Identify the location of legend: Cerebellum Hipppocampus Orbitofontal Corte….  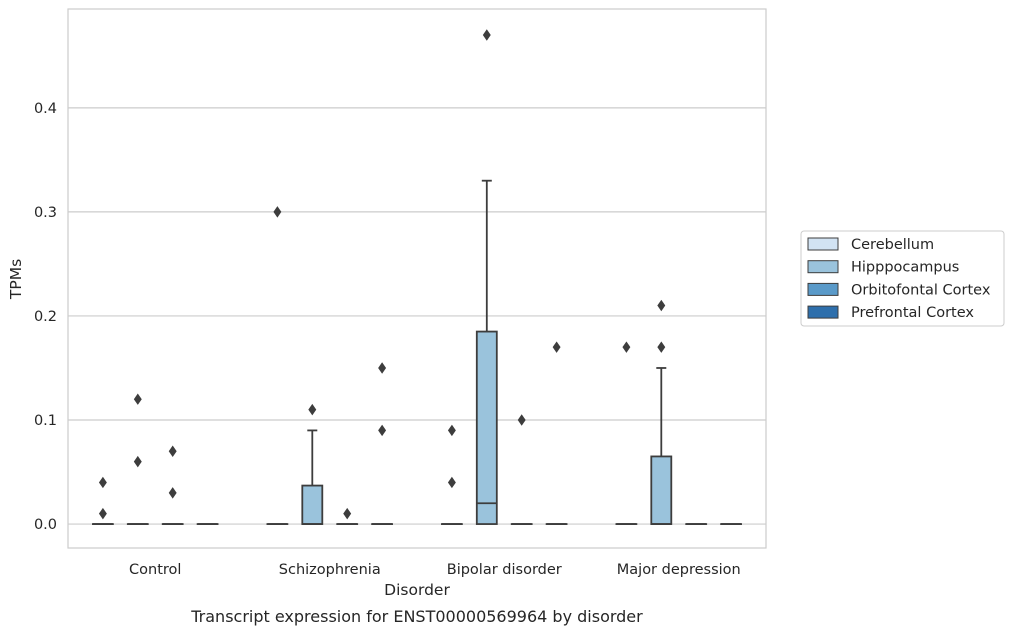
(902, 278).